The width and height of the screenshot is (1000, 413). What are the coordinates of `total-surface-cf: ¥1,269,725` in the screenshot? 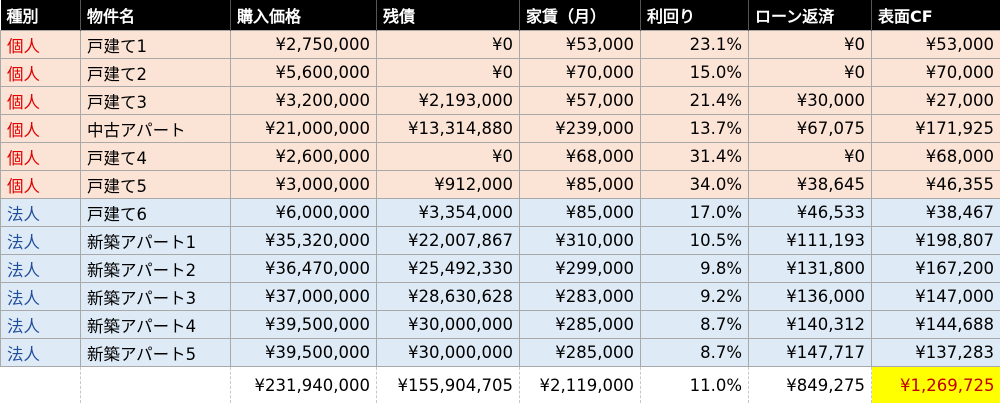 It's located at (935, 384).